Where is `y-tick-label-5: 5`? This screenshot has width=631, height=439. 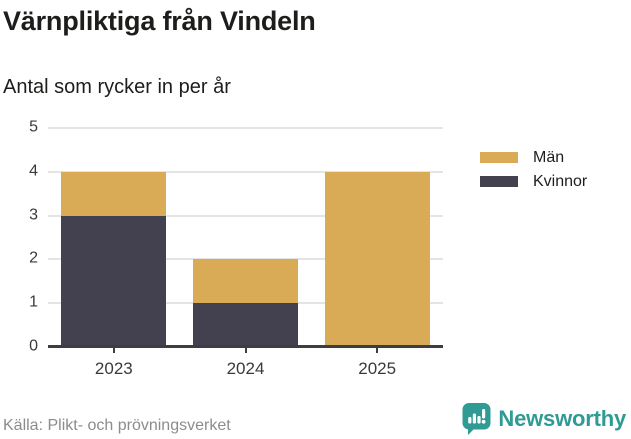 y-tick-label-5: 5 is located at coordinates (33, 127).